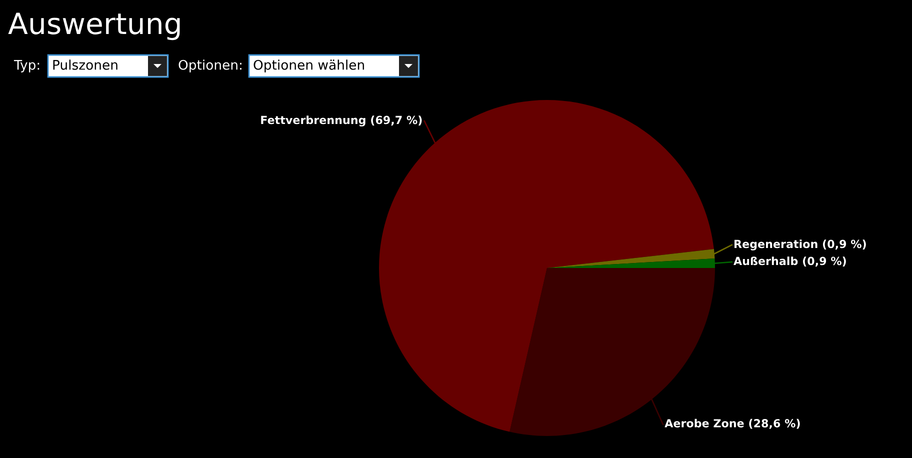  I want to click on slice-label: Regeneration (0,9 %), so click(800, 245).